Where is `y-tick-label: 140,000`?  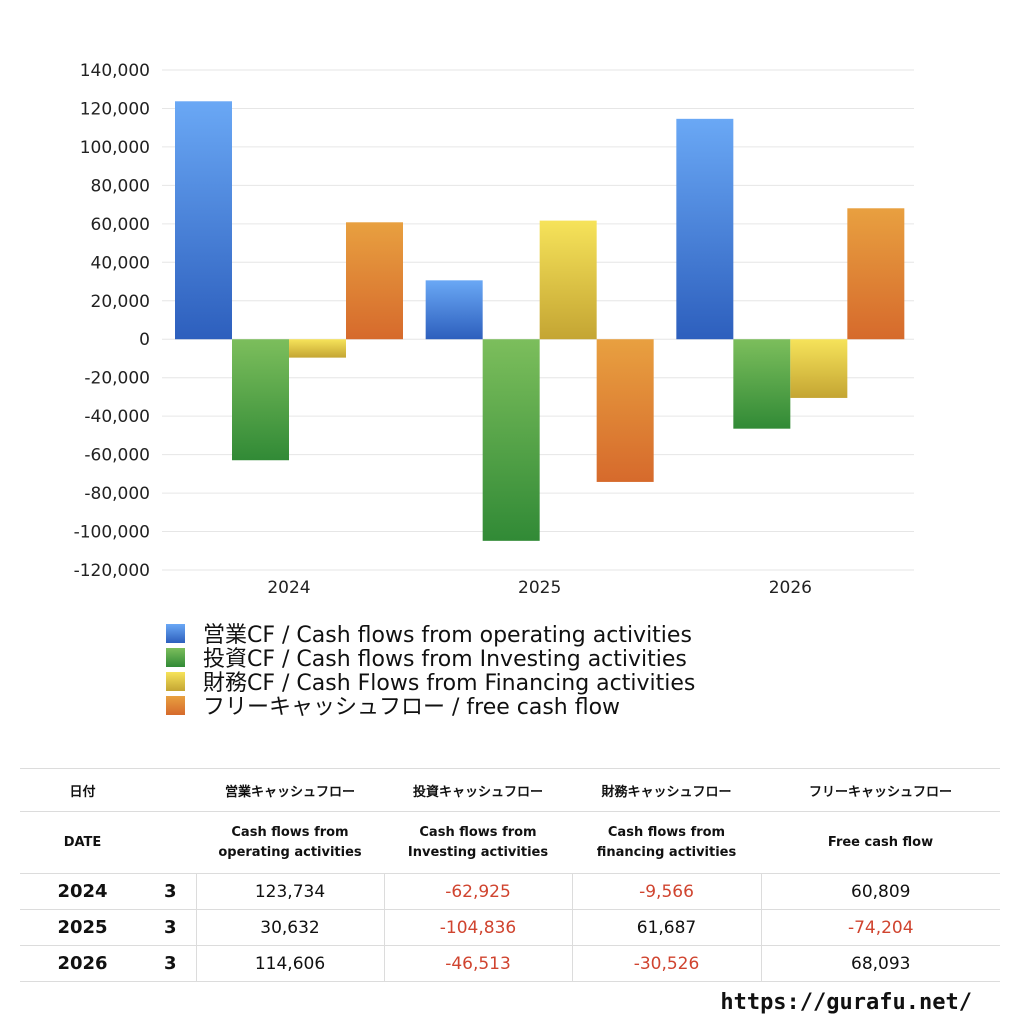 y-tick-label: 140,000 is located at coordinates (115, 71).